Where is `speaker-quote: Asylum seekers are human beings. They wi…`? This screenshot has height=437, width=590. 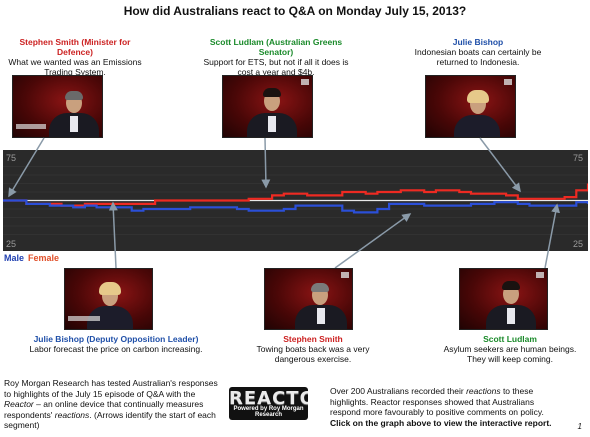
speaker-quote: Asylum seekers are human beings. They wi… is located at coordinates (510, 354).